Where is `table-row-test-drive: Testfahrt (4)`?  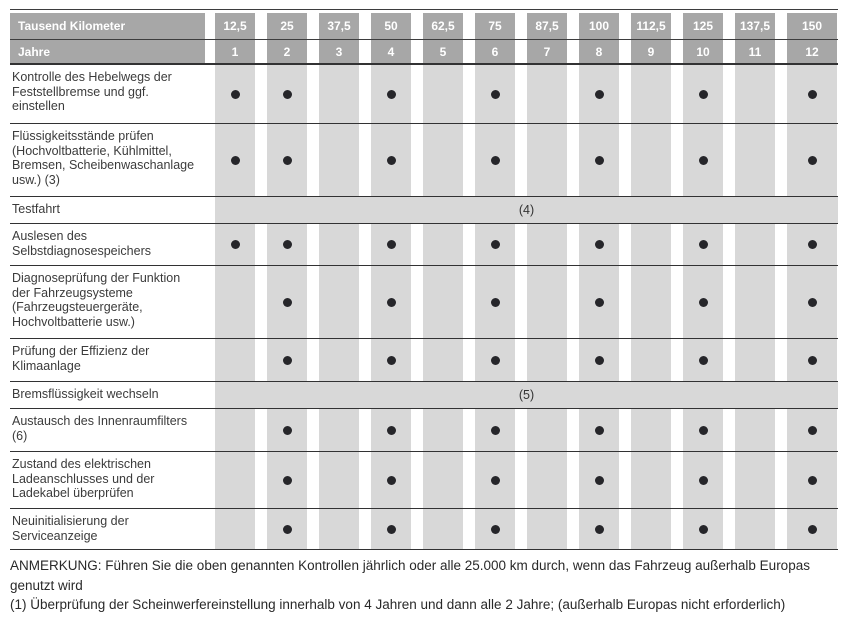 table-row-test-drive: Testfahrt (4) is located at coordinates (424, 210).